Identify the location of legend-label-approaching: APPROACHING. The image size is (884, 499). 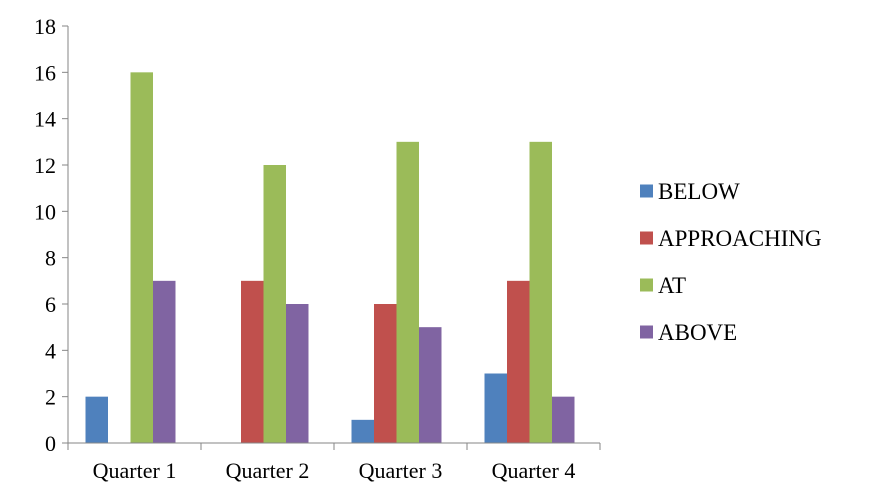
(740, 238).